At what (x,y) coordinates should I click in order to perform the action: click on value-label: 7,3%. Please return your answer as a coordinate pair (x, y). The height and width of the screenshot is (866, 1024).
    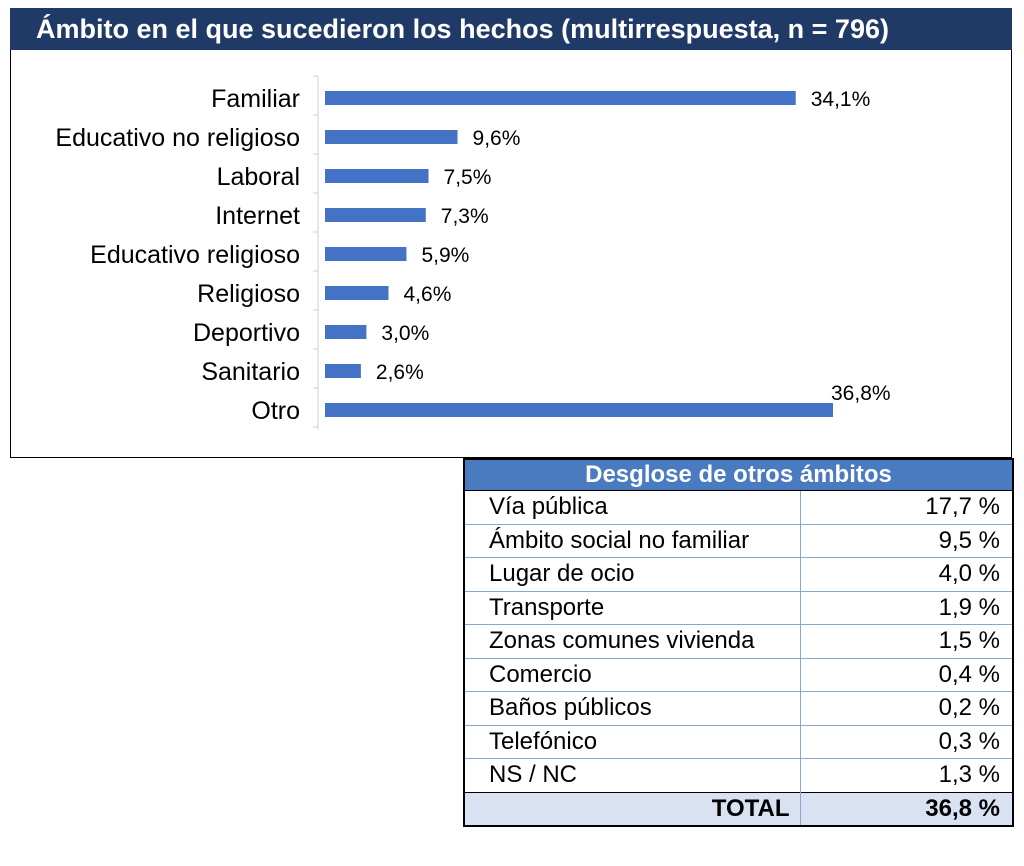
    Looking at the image, I should click on (465, 216).